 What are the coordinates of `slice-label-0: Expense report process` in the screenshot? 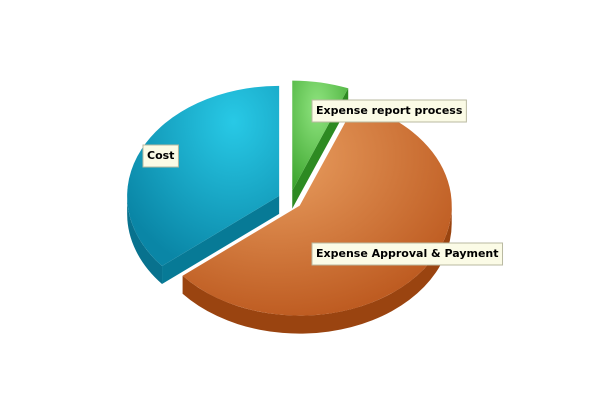 It's located at (389, 111).